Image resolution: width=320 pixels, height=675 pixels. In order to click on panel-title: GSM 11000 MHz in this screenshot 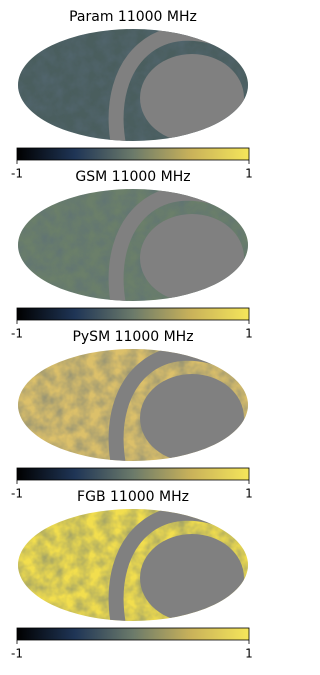, I will do `click(132, 177)`.